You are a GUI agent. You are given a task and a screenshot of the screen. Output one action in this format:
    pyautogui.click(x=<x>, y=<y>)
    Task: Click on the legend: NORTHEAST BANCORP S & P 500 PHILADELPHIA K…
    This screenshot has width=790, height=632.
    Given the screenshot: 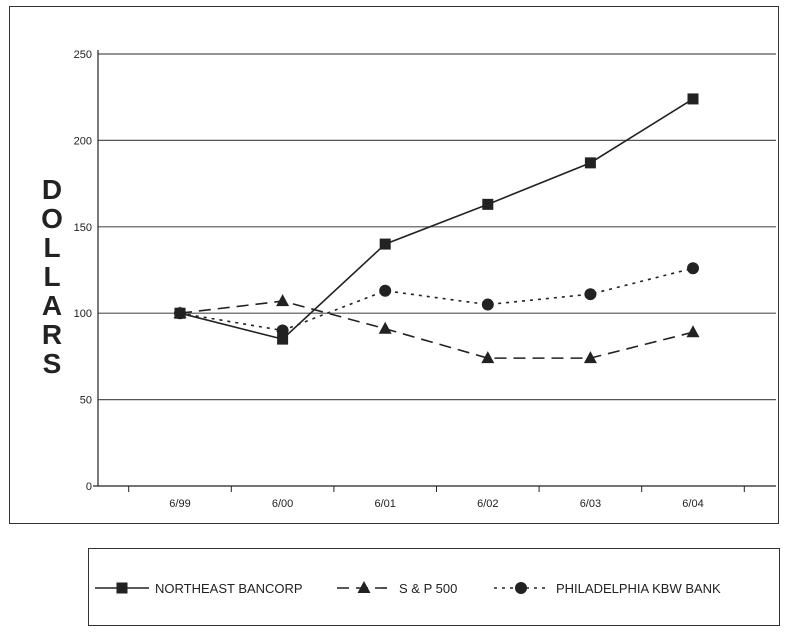 What is the action you would take?
    pyautogui.click(x=434, y=587)
    